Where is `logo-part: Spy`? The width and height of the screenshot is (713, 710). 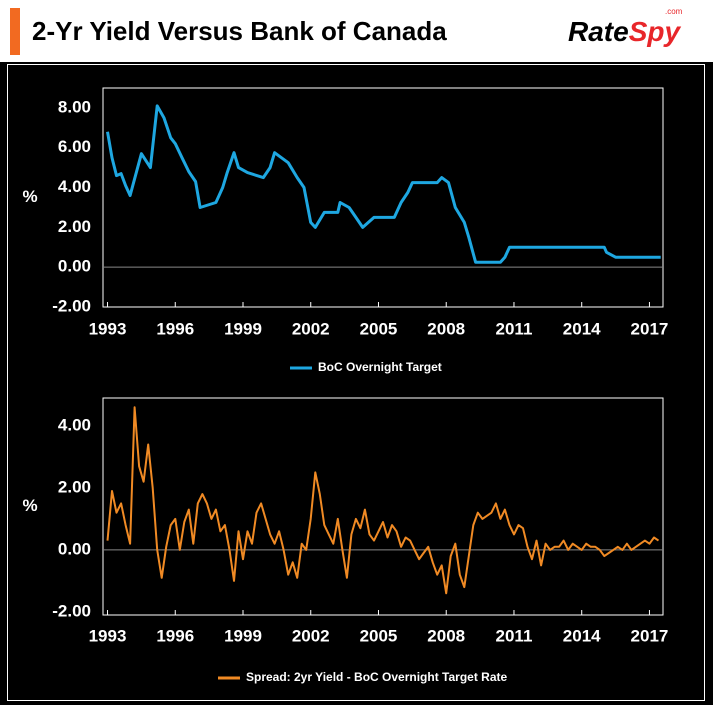
logo-part: Spy is located at coordinates (655, 31).